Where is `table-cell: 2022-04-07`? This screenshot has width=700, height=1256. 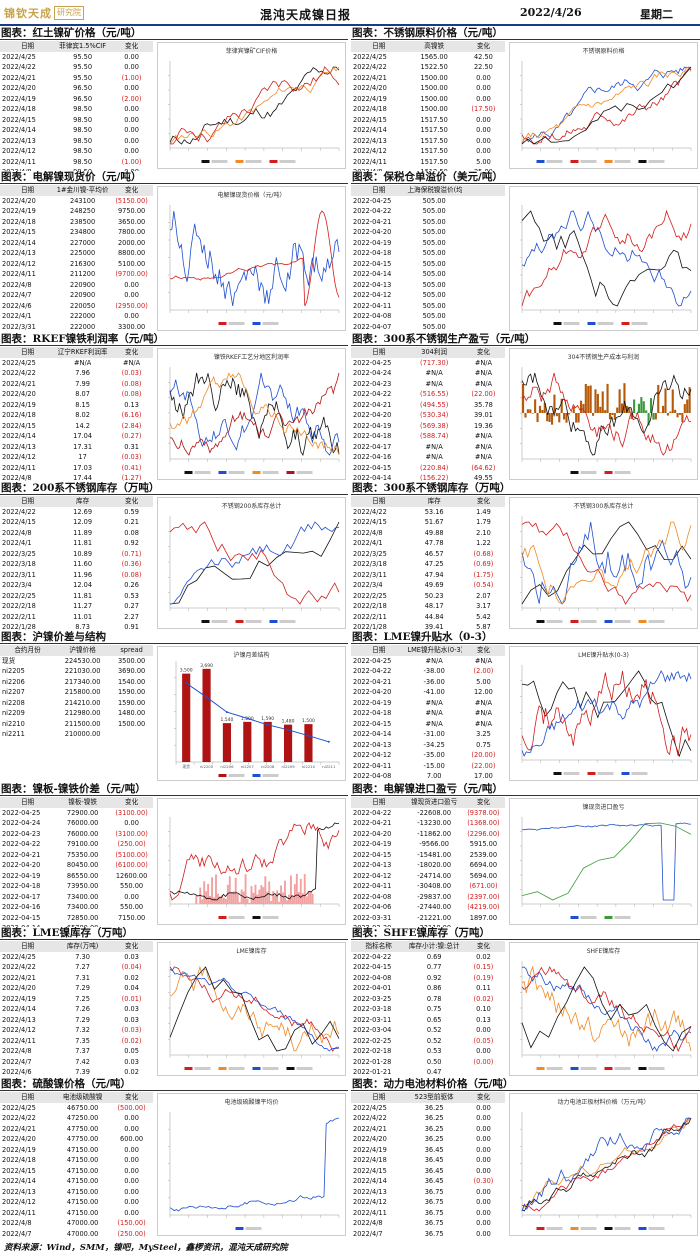
table-cell: 2022-04-07 is located at coordinates (372, 326).